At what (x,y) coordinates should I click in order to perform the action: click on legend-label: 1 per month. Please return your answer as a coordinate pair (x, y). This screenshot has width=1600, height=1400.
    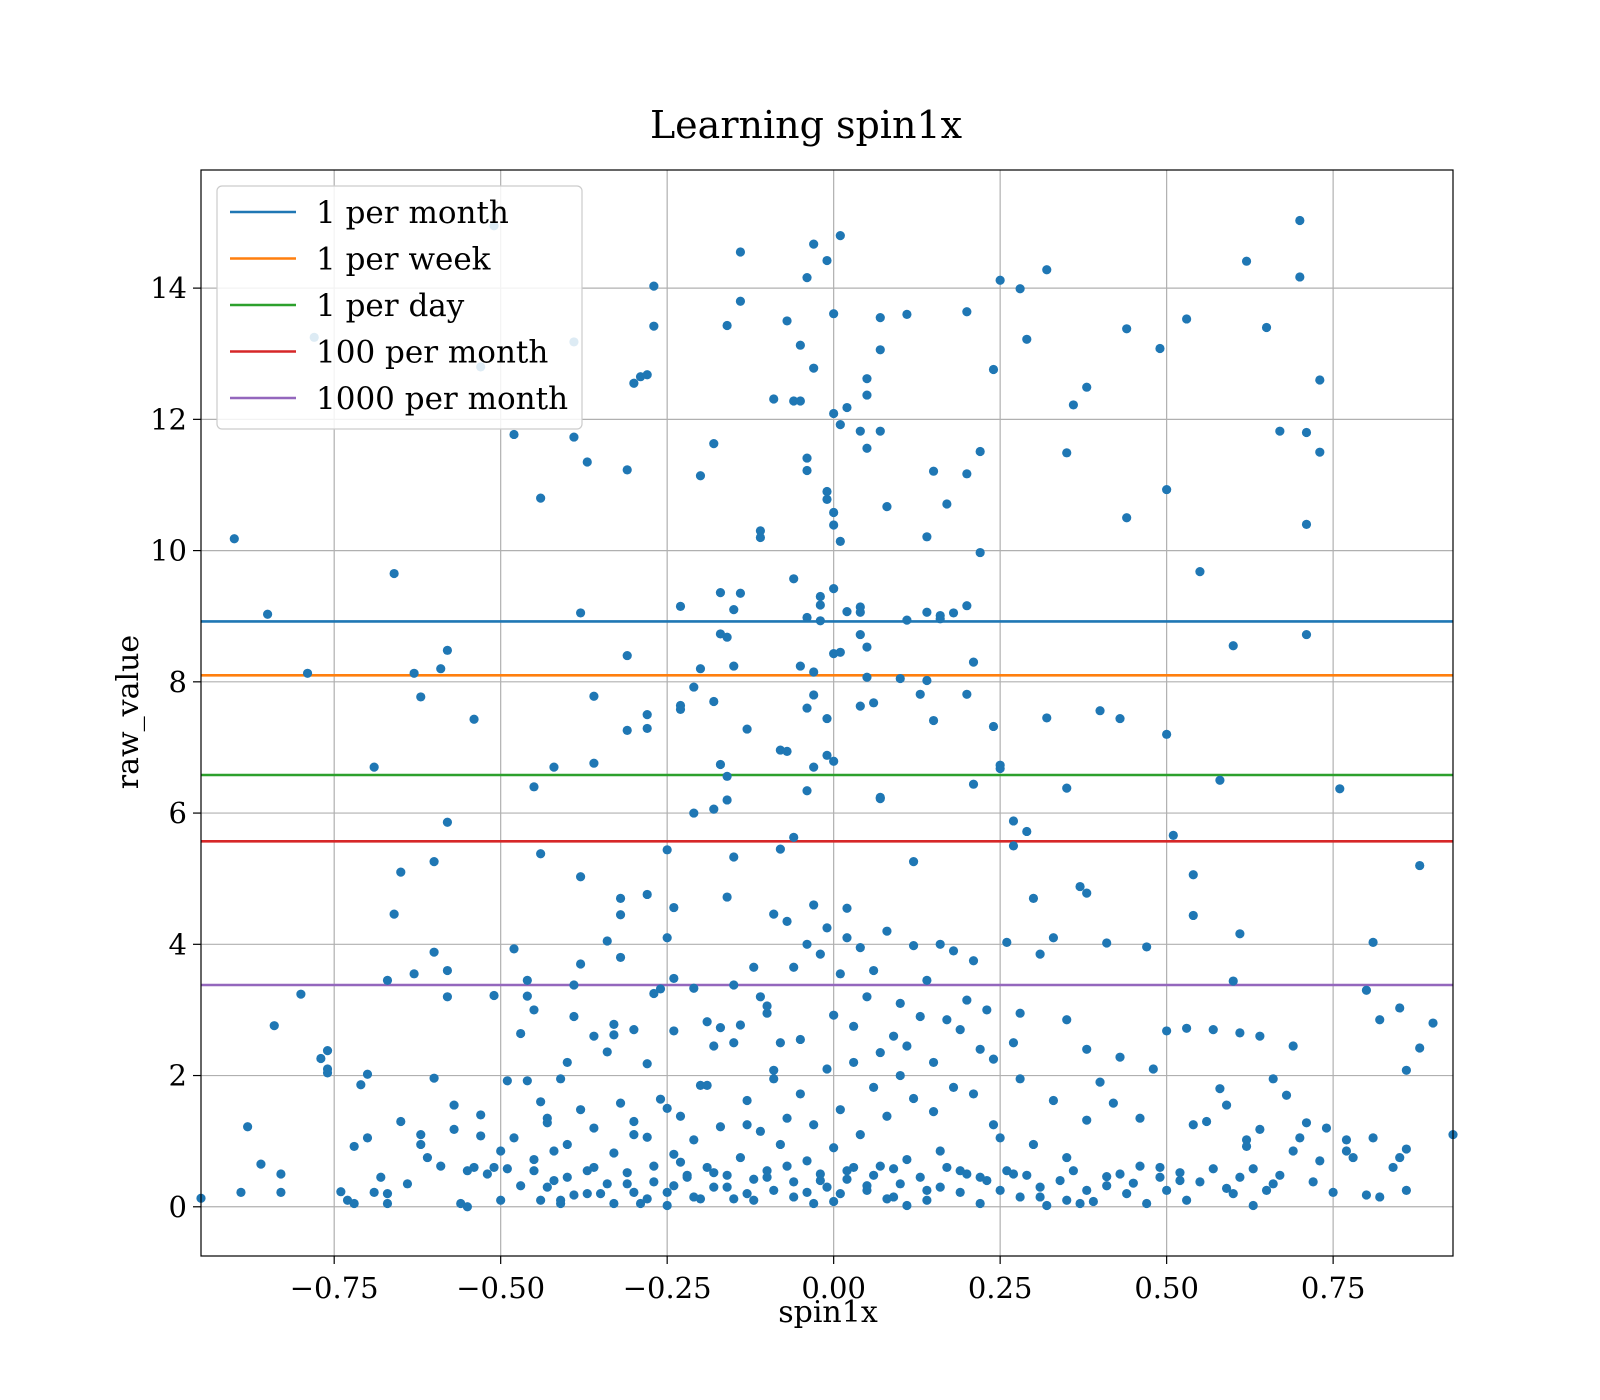
    Looking at the image, I should click on (412, 213).